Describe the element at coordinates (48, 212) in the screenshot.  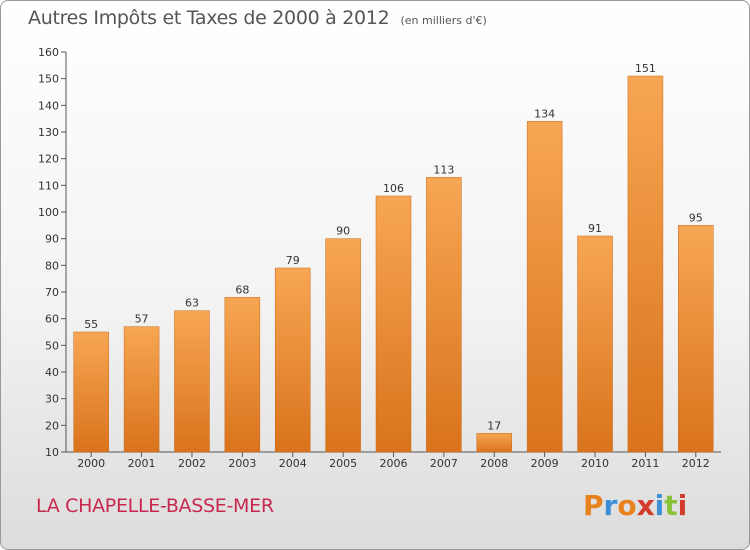
I see `y-tick-label: 100` at that location.